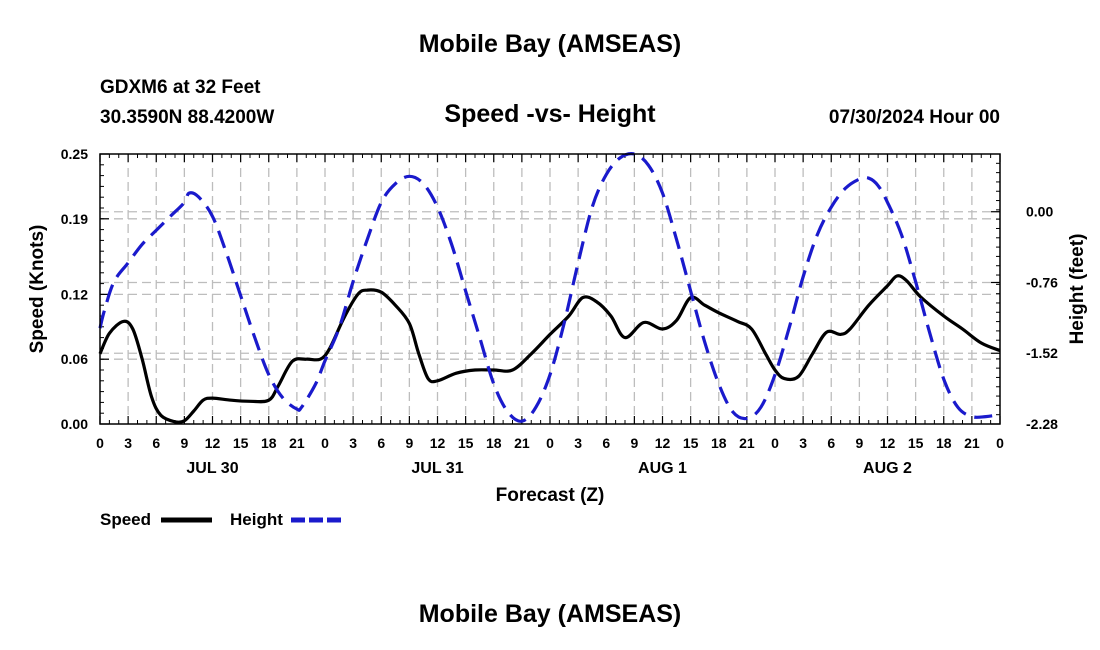 Image resolution: width=1100 pixels, height=650 pixels. What do you see at coordinates (212, 468) in the screenshot?
I see `day-label: JUL 30` at bounding box center [212, 468].